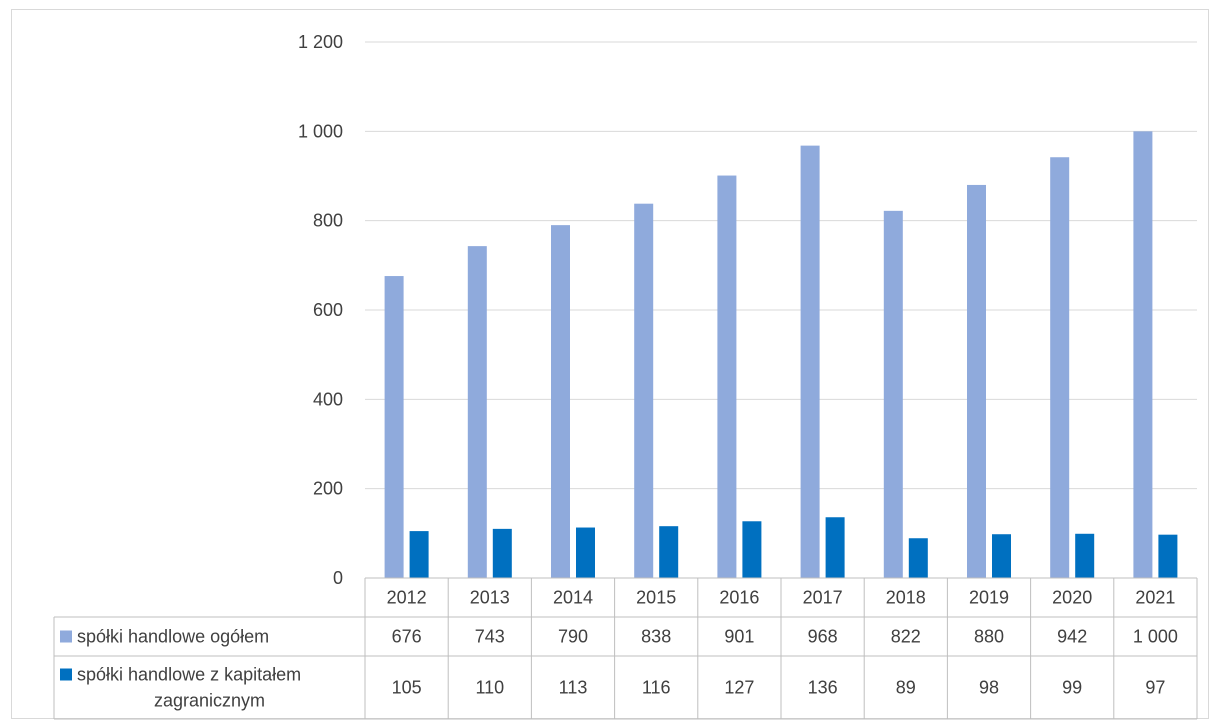 The height and width of the screenshot is (727, 1217). Describe the element at coordinates (906, 637) in the screenshot. I see `data-label: 822` at that location.